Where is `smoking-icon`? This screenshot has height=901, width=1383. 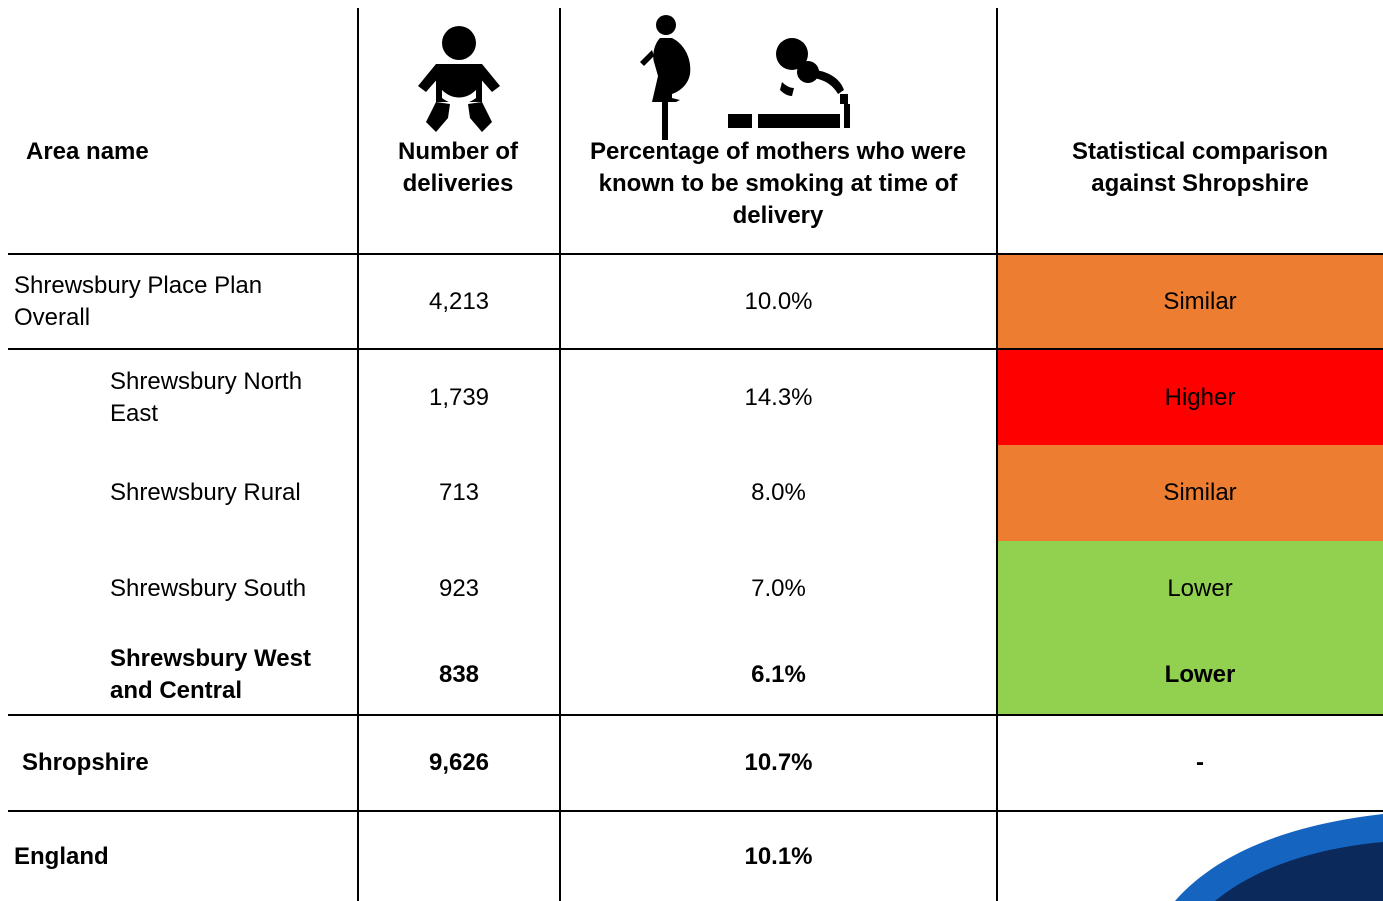
smoking-icon is located at coordinates (789, 83).